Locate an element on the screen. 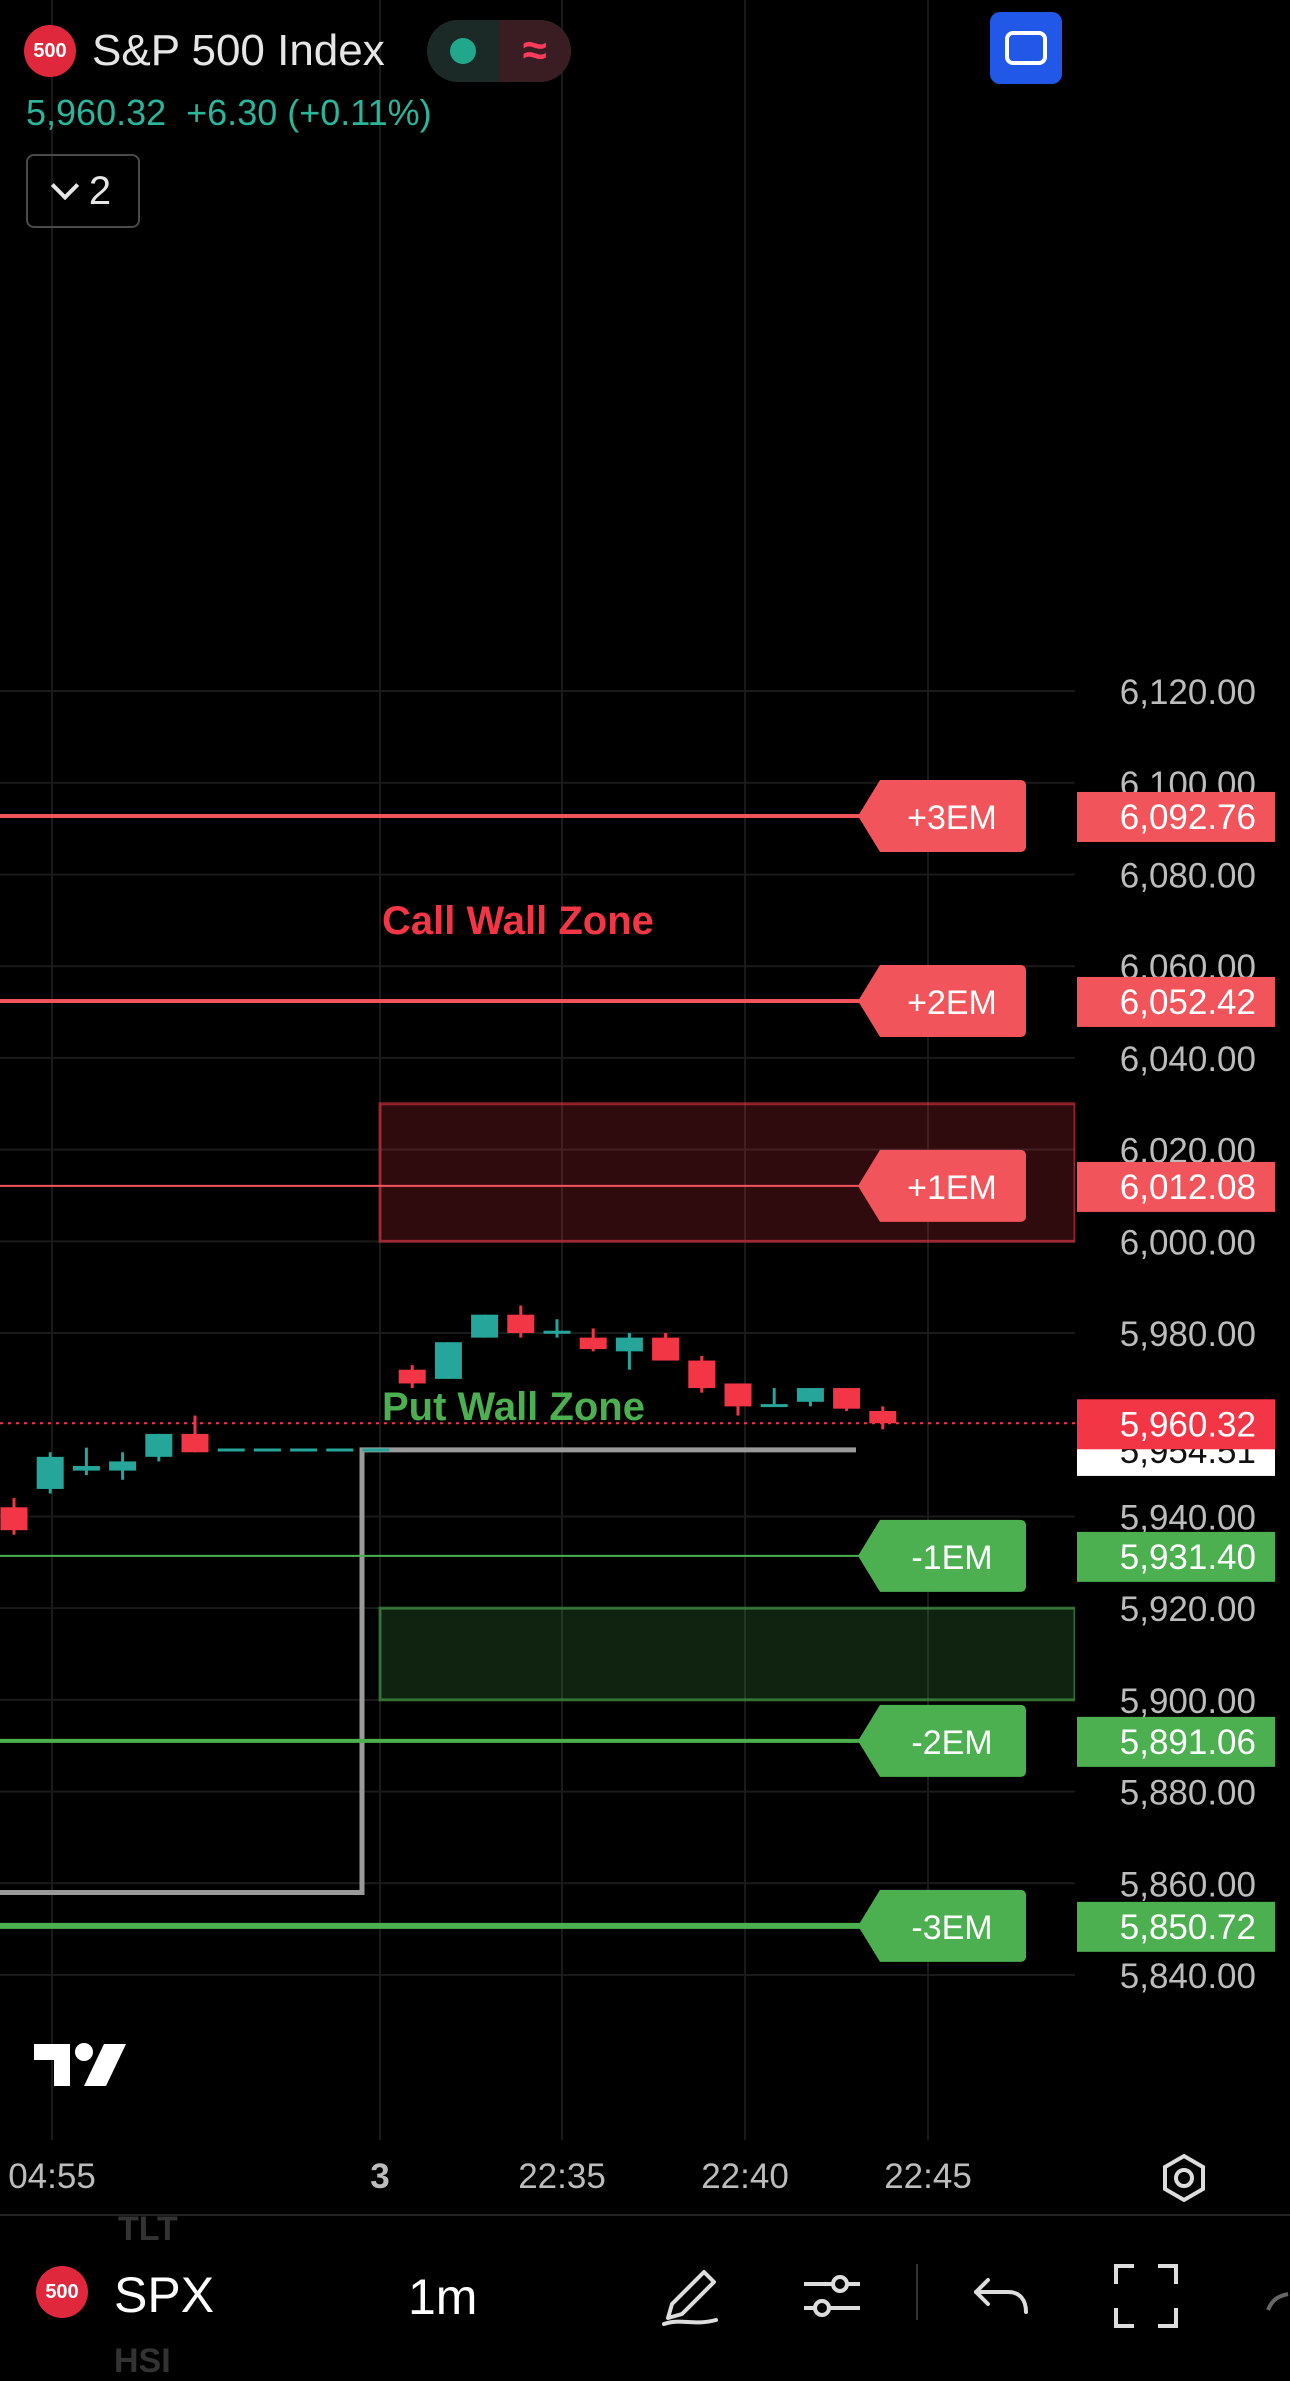 This screenshot has width=1290, height=2381. price-badge-plus1em-label: 6,012.08 is located at coordinates (1188, 1187).